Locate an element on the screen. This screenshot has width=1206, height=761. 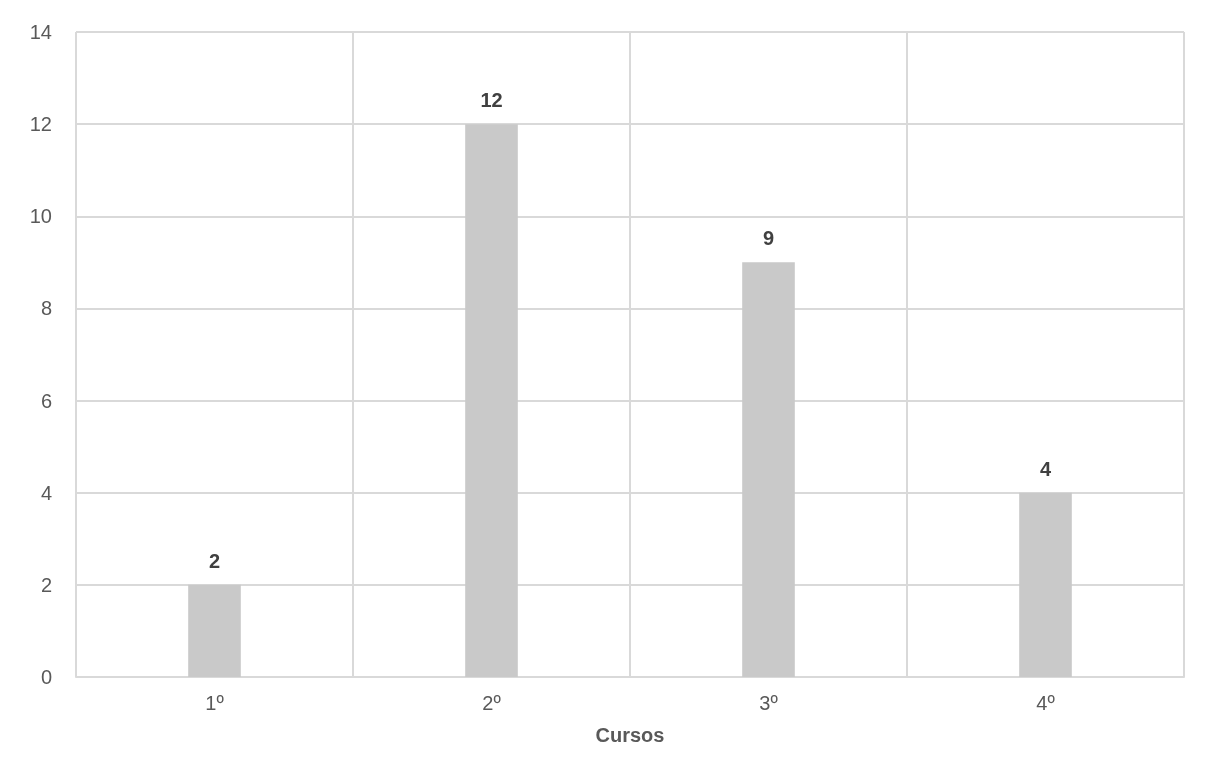
data-label: 12 is located at coordinates (491, 100).